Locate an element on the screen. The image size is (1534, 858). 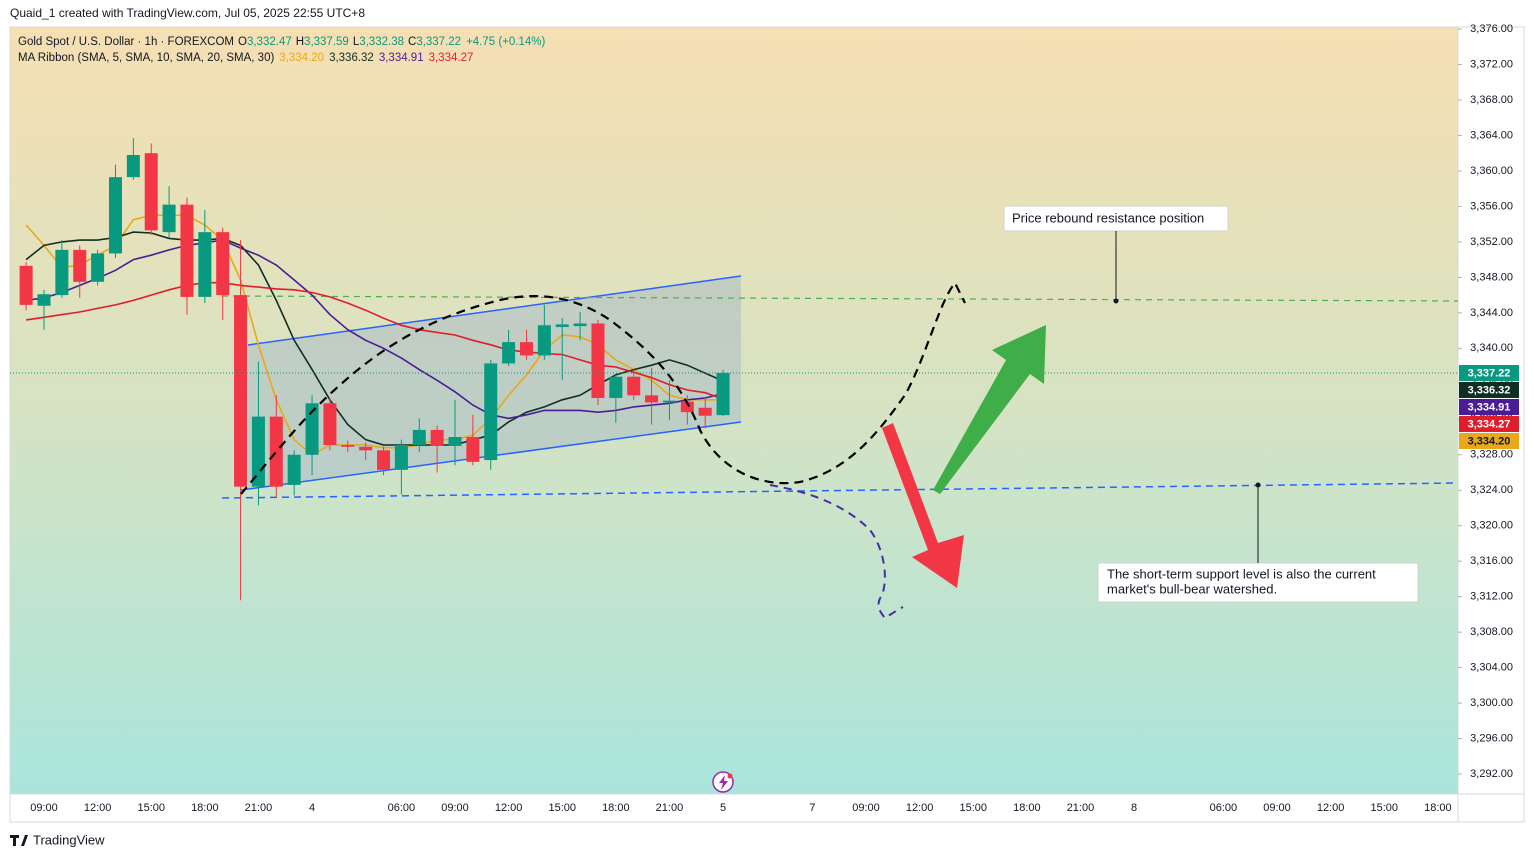
resistance-line is located at coordinates (840, 298).